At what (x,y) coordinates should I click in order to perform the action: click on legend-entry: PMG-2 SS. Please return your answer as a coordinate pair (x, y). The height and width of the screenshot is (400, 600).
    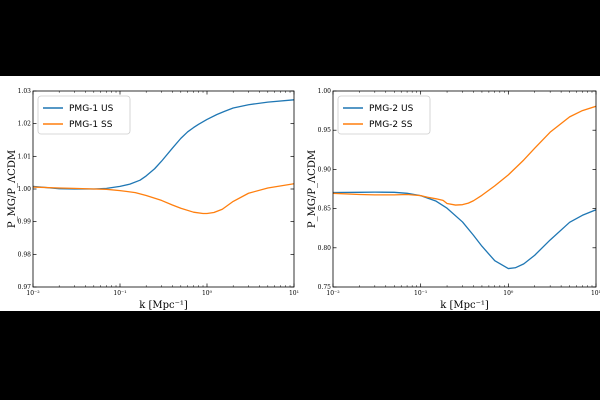
    Looking at the image, I should click on (391, 125).